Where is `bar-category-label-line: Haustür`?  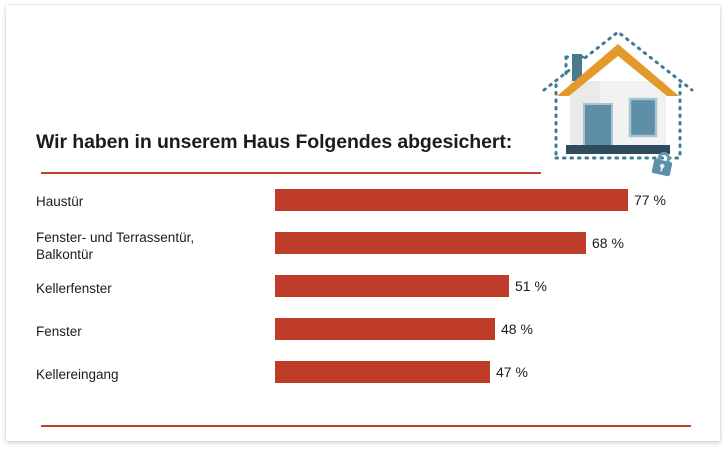
bar-category-label-line: Haustür is located at coordinates (60, 201).